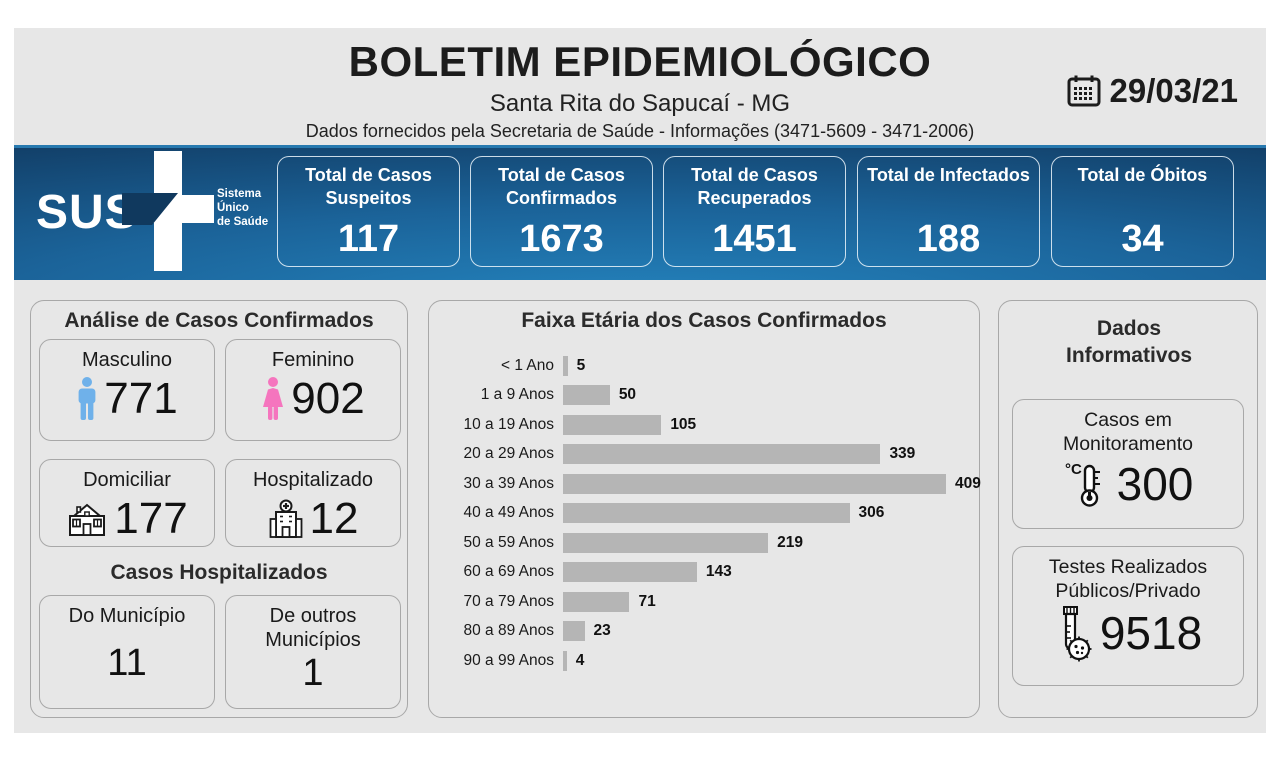 The height and width of the screenshot is (759, 1280). I want to click on house-icon, so click(87, 519).